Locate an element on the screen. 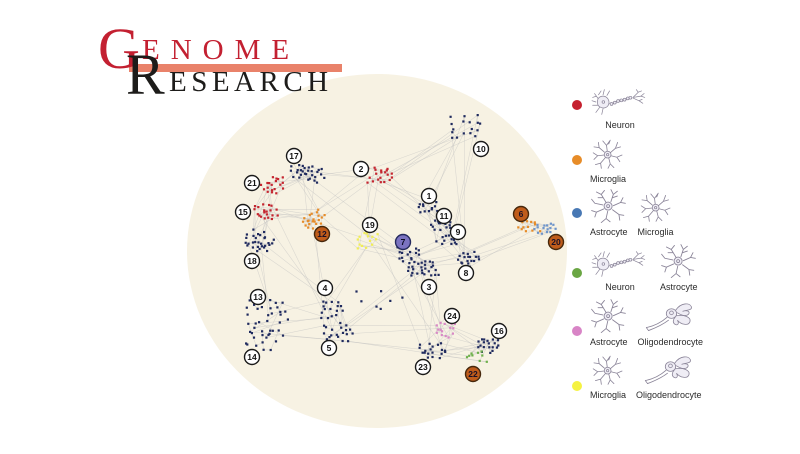 The width and height of the screenshot is (800, 454). svg-text: 21 is located at coordinates (252, 183).